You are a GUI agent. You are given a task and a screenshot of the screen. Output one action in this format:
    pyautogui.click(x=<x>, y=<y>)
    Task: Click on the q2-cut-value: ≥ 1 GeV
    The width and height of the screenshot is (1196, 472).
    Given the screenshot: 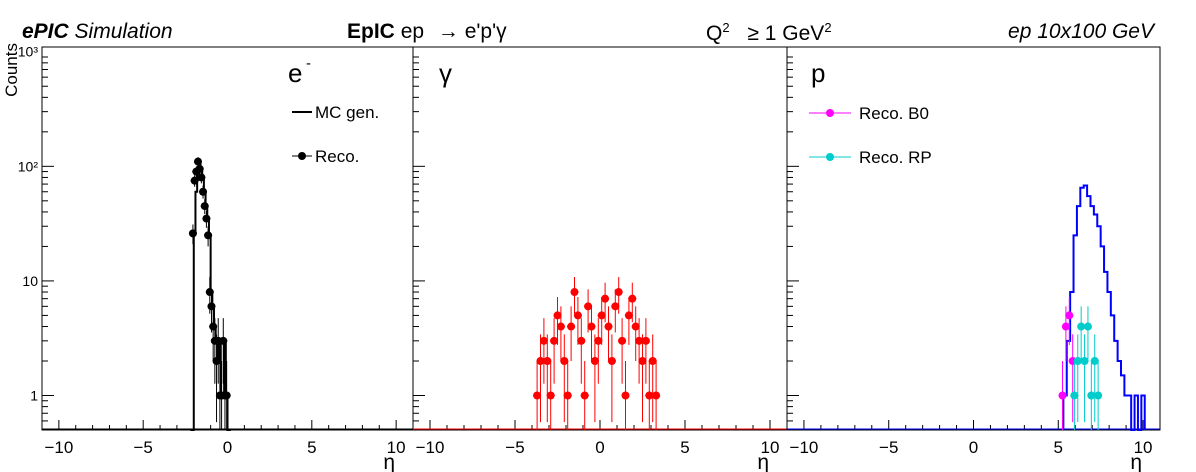 What is the action you would take?
    pyautogui.click(x=786, y=33)
    